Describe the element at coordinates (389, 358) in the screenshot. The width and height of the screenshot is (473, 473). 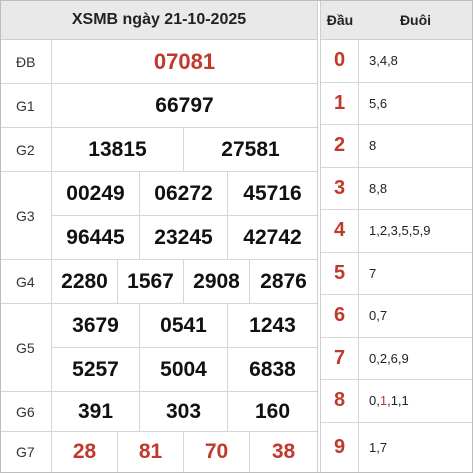
I see `tail-digits: 0,2,6,9` at that location.